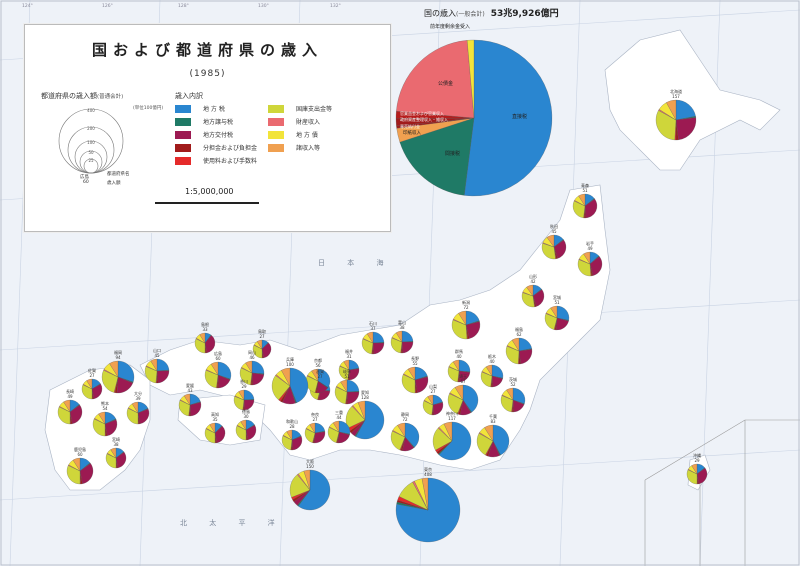 This screenshot has width=800, height=566. I want to click on pie-三重, so click(339, 432).